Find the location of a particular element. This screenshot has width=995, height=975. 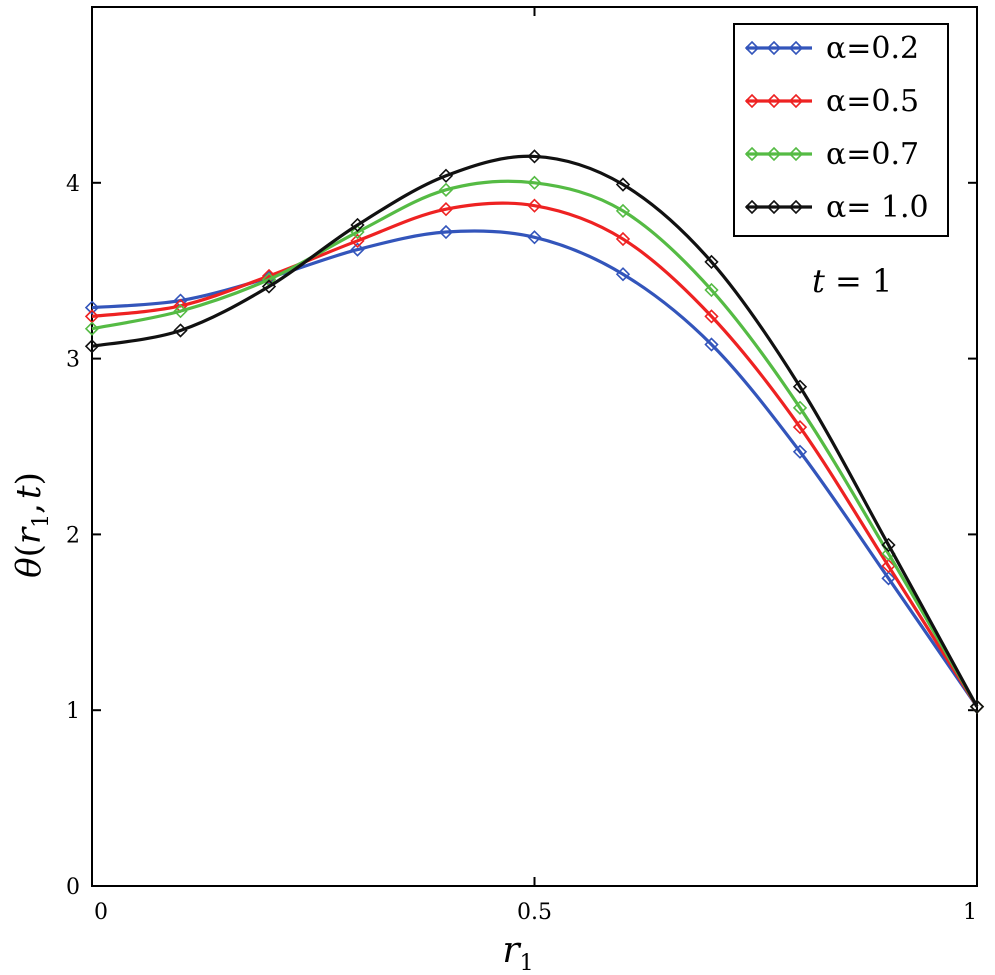

y-tick-label: 3 is located at coordinates (73, 360).